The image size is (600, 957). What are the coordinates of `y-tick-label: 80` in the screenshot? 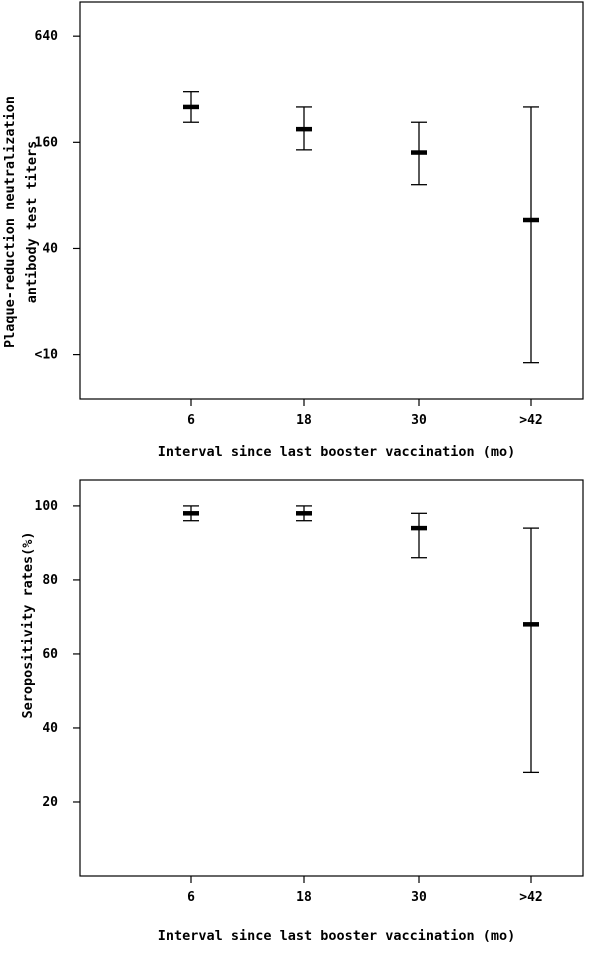 It's located at (50, 580).